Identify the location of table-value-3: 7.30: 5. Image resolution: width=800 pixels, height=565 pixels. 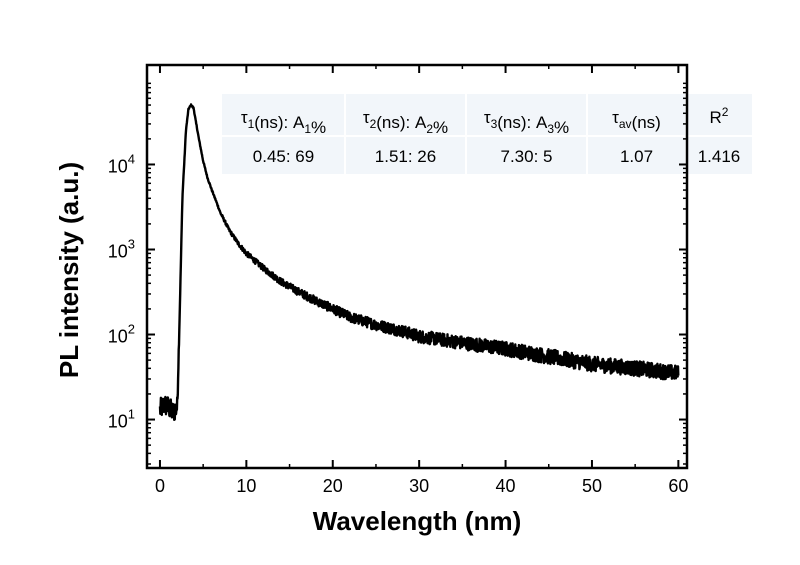
(527, 156).